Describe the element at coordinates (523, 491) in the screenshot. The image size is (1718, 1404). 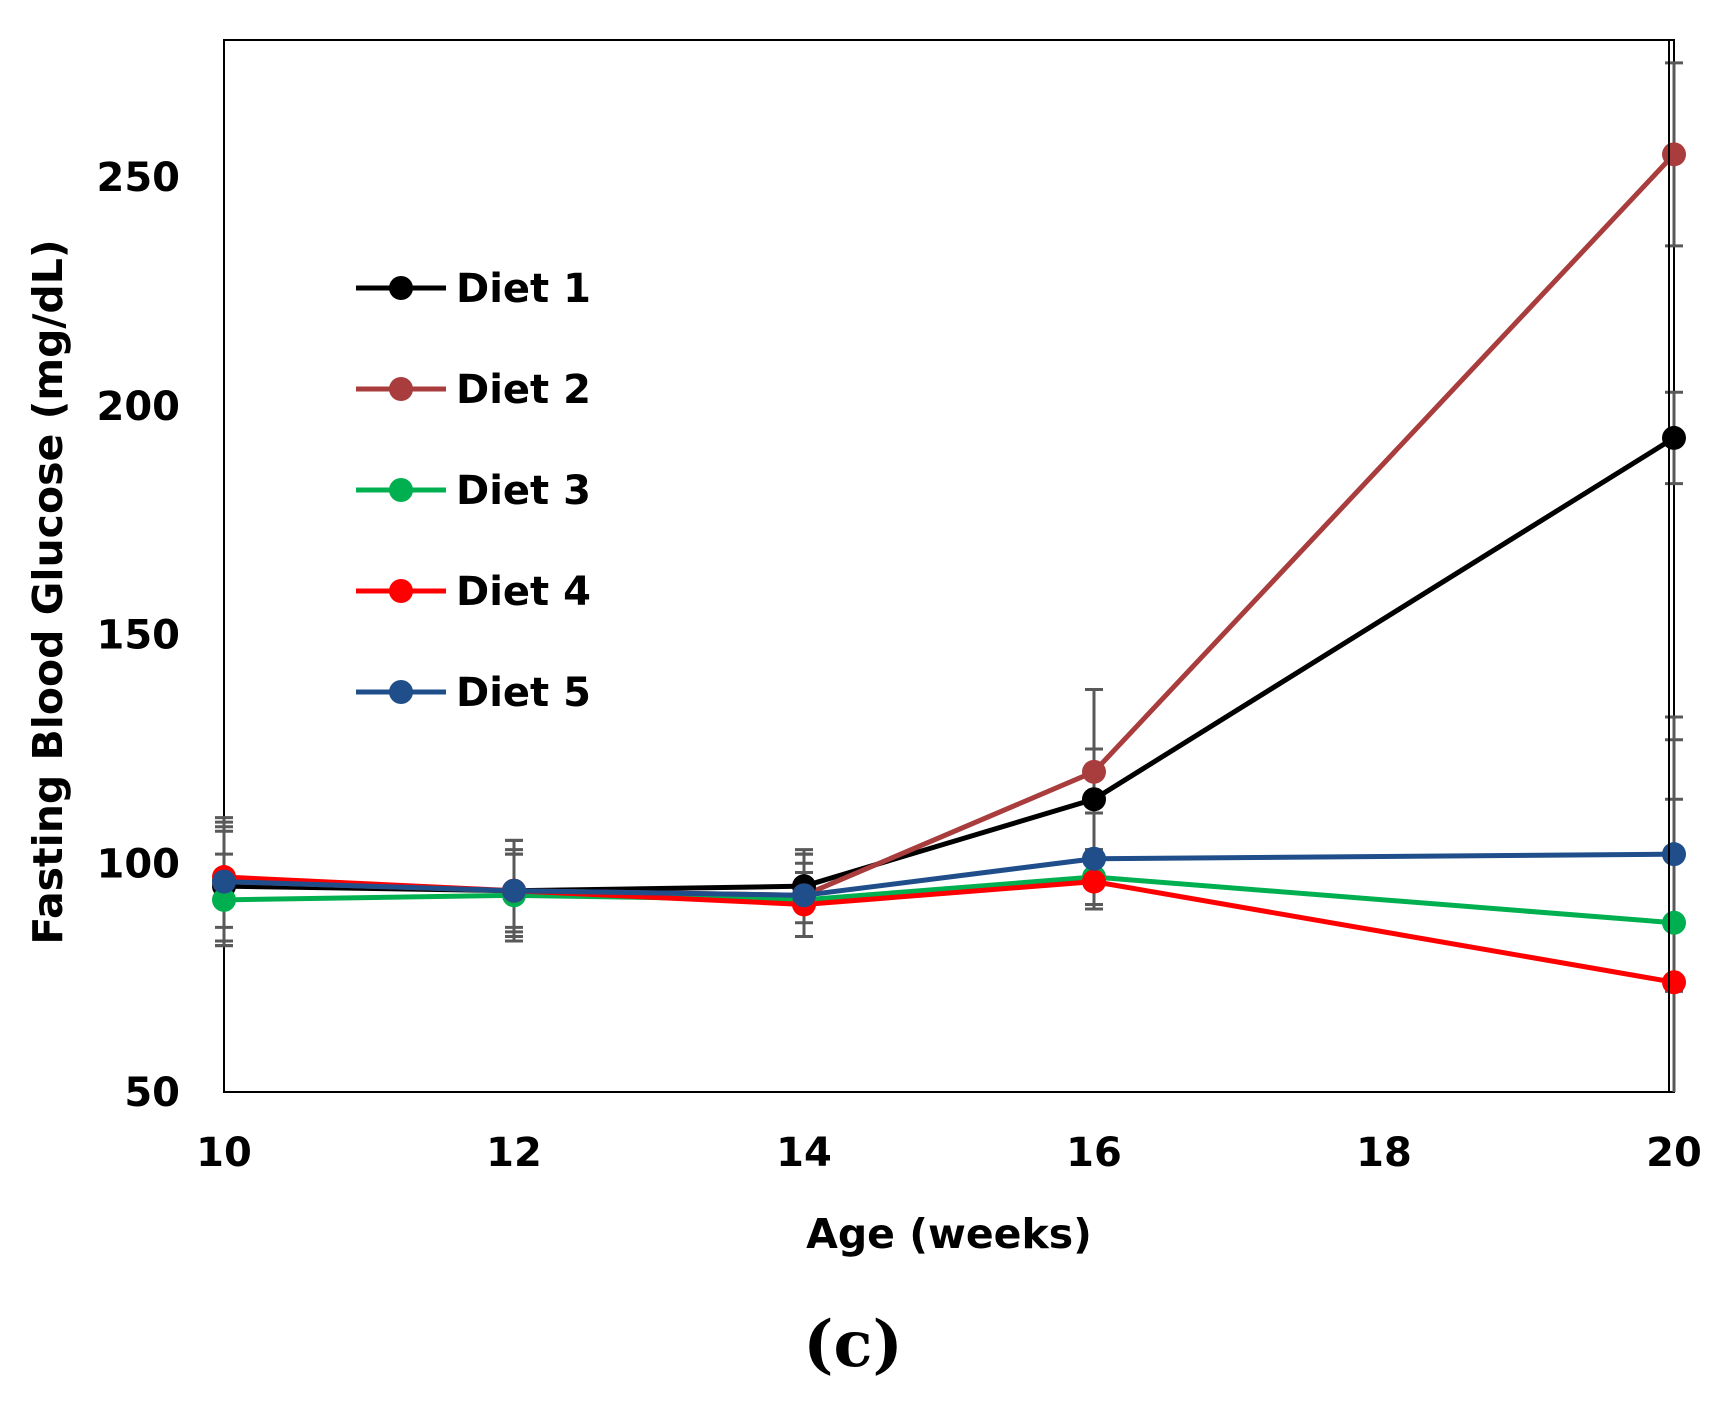
I see `legend-label: Diet 3` at that location.